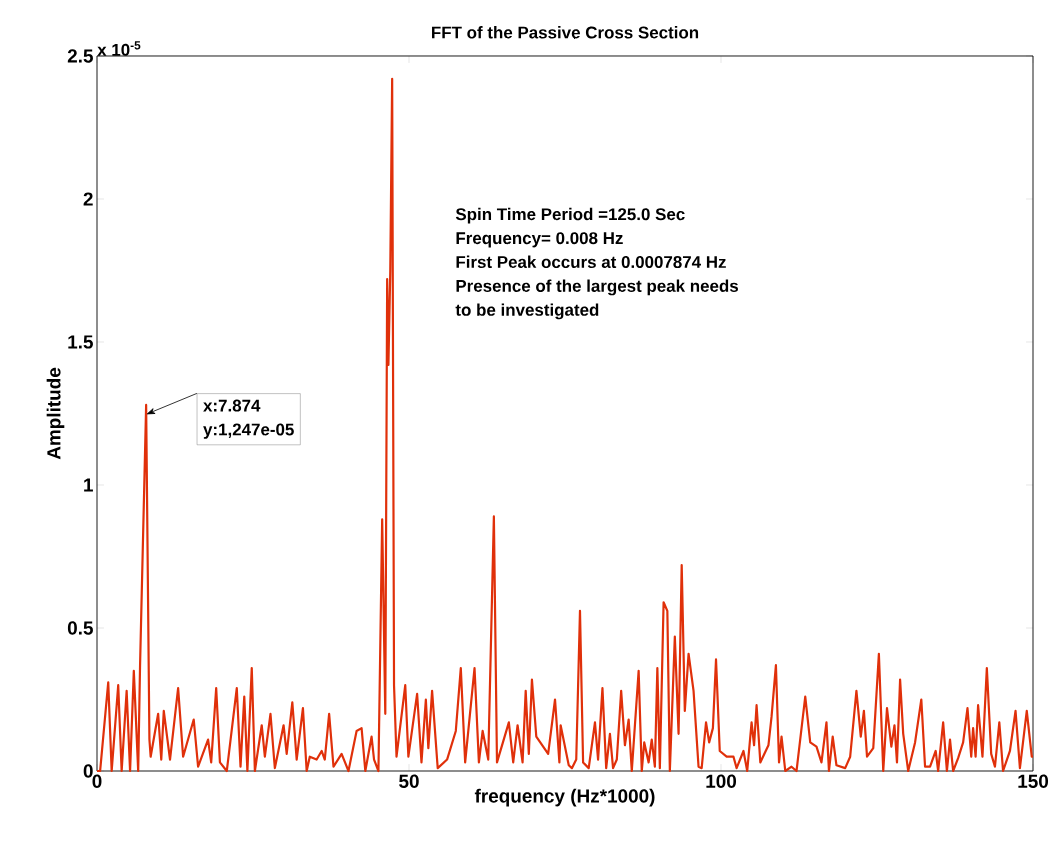 This screenshot has width=1062, height=845. I want to click on annotation: Frequency= 0.008 Hz, so click(539, 240).